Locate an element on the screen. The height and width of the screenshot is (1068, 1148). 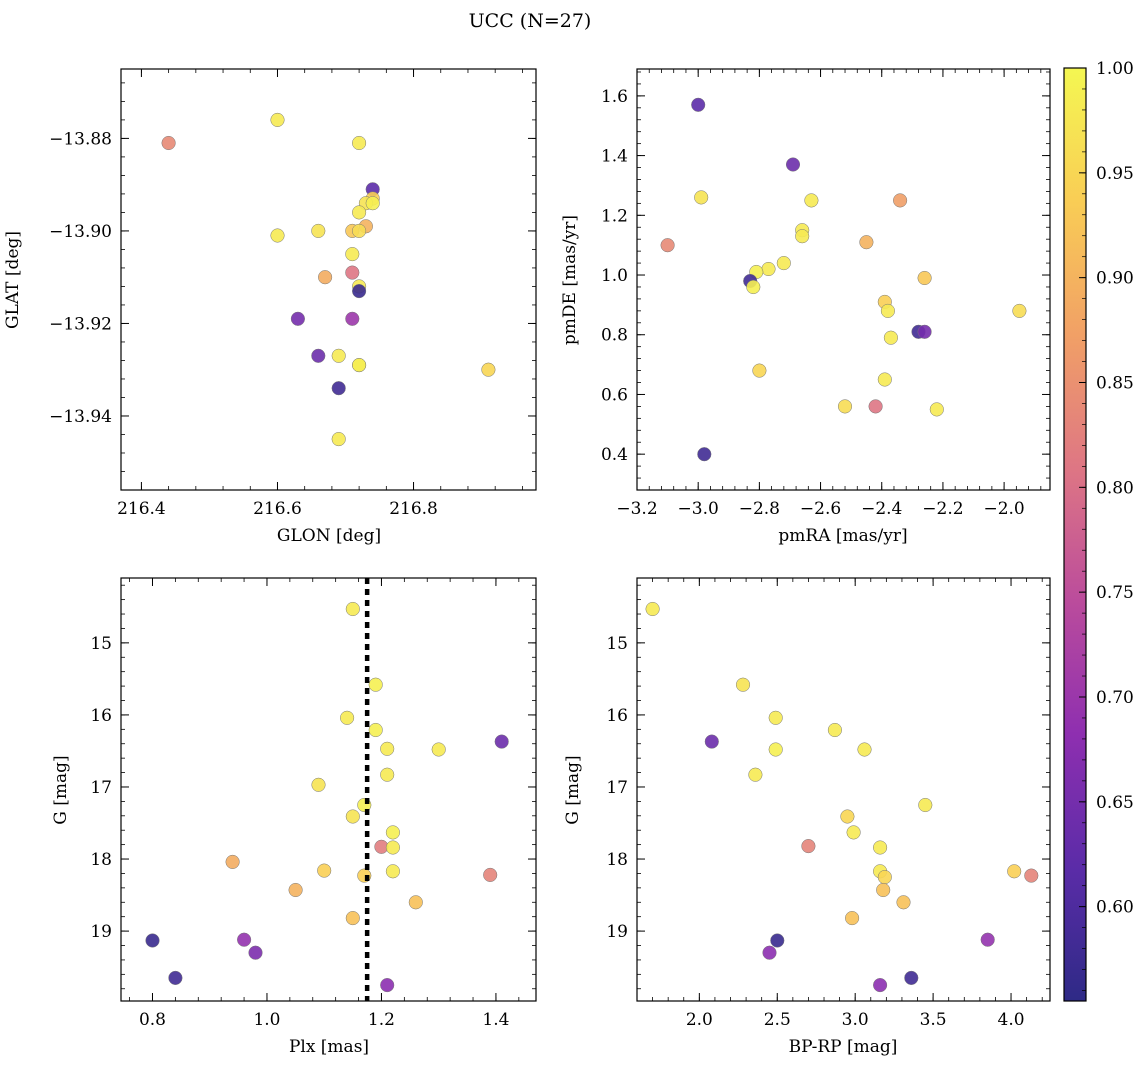
x-tick-label: −3.2 is located at coordinates (636, 509).